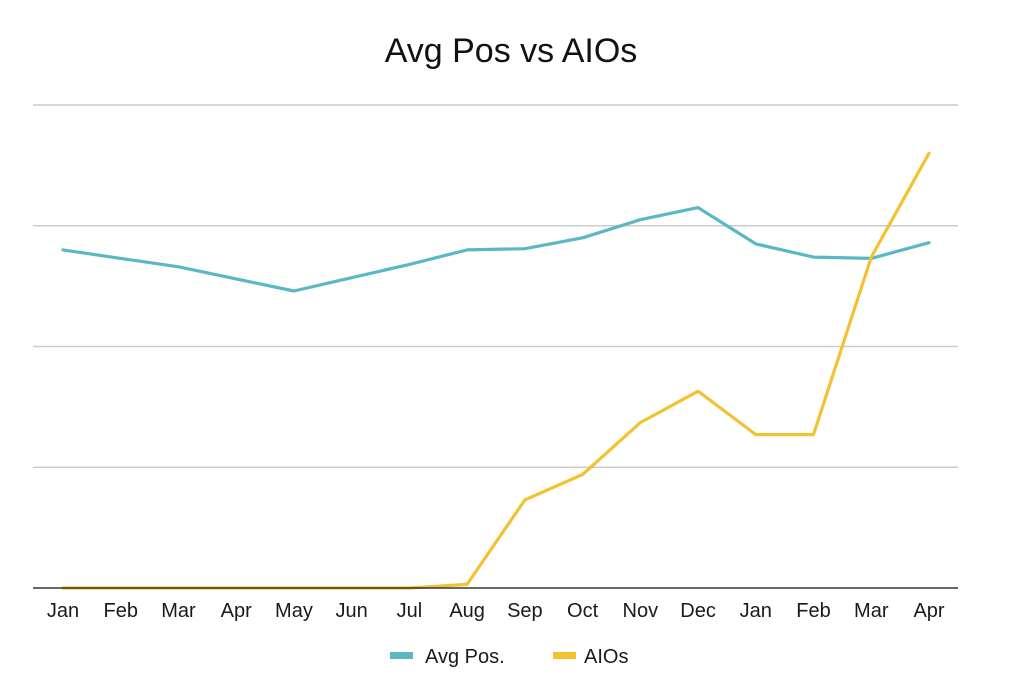 Image resolution: width=1024 pixels, height=692 pixels. What do you see at coordinates (496, 249) in the screenshot?
I see `series-line-avg-pos` at bounding box center [496, 249].